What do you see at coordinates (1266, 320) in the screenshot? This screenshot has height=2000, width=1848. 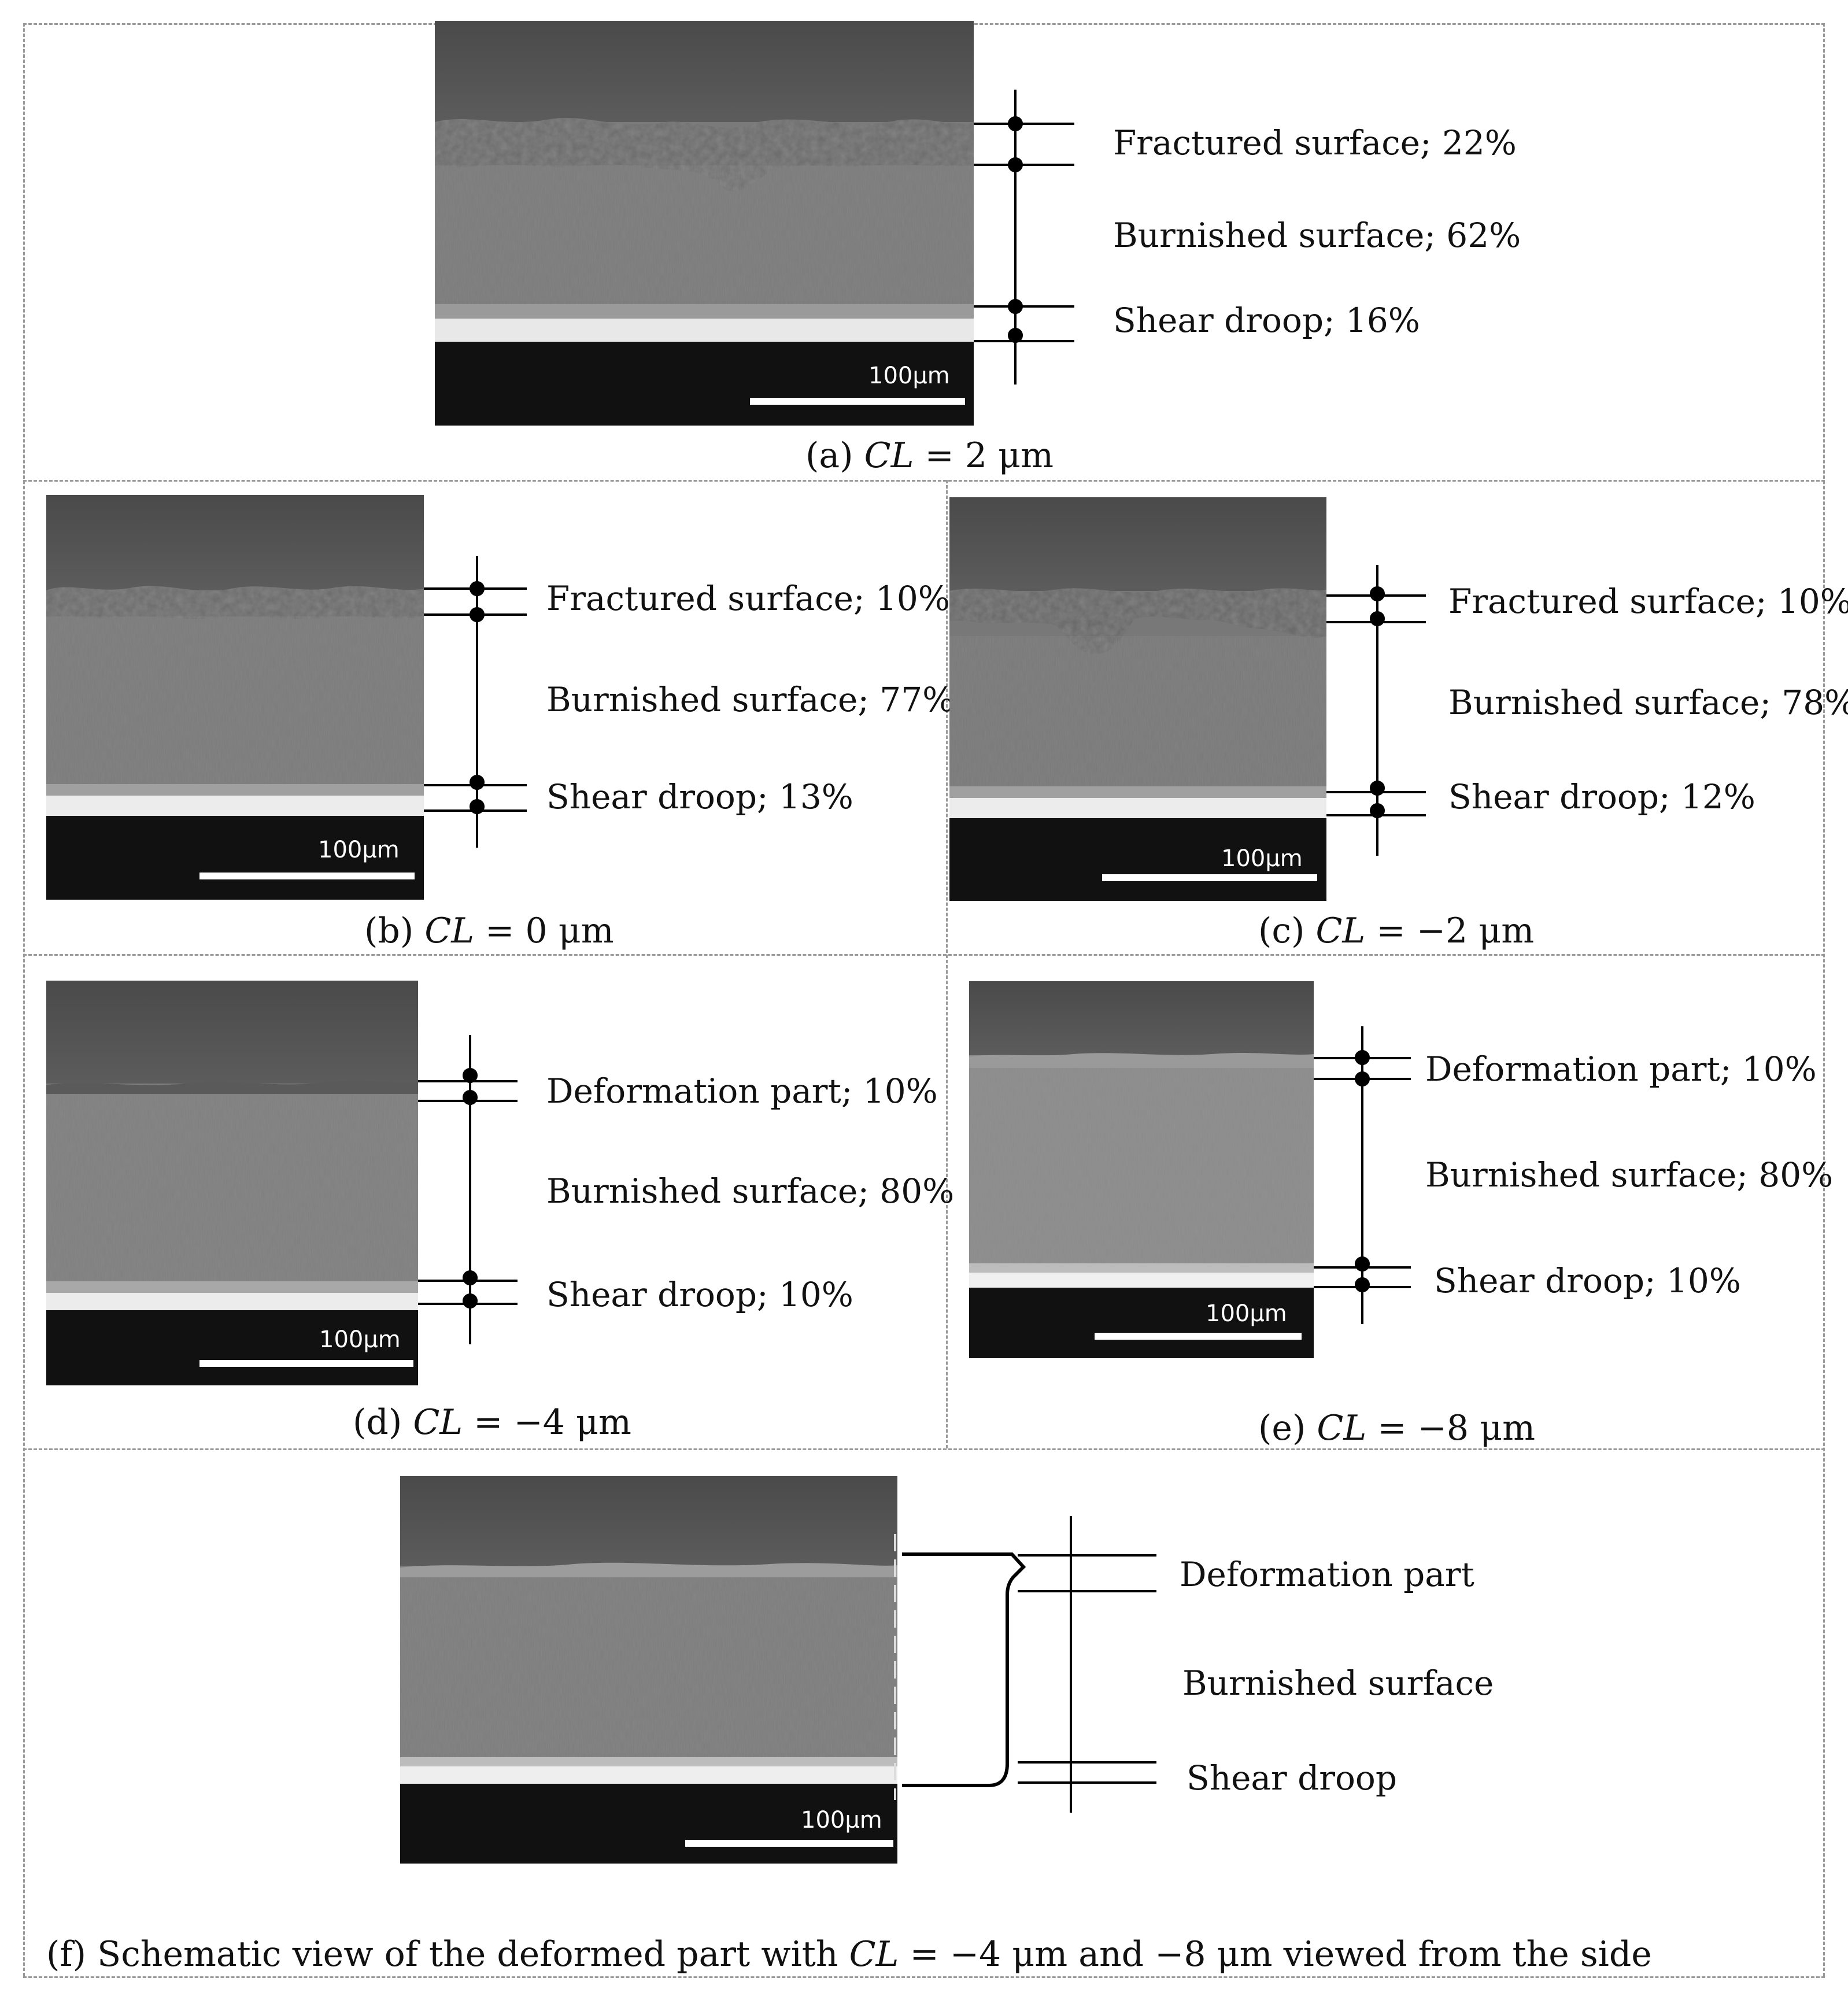 I see `label-a-shear-droop: Shear droop; 16%` at bounding box center [1266, 320].